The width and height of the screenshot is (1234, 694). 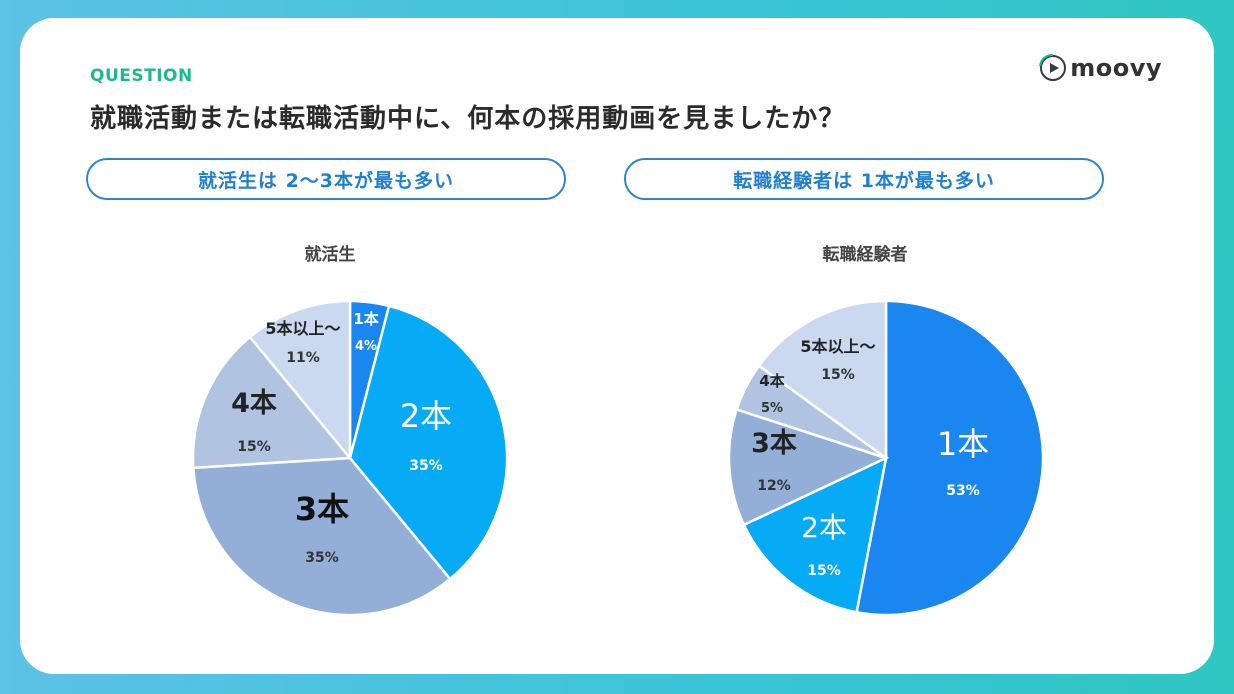 I want to click on question-label: QUESTION, so click(x=141, y=76).